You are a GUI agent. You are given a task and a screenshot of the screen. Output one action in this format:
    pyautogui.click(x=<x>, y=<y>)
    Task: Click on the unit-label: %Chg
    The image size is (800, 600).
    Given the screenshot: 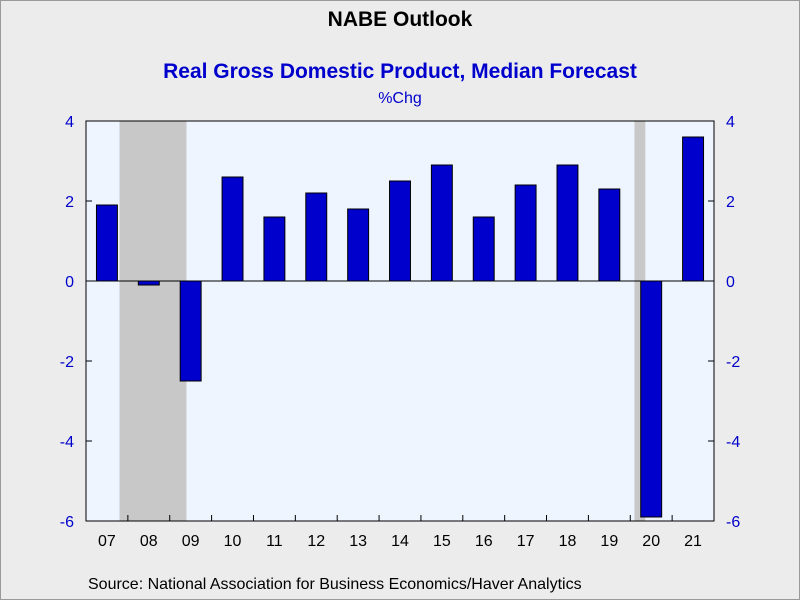 What is the action you would take?
    pyautogui.click(x=400, y=98)
    